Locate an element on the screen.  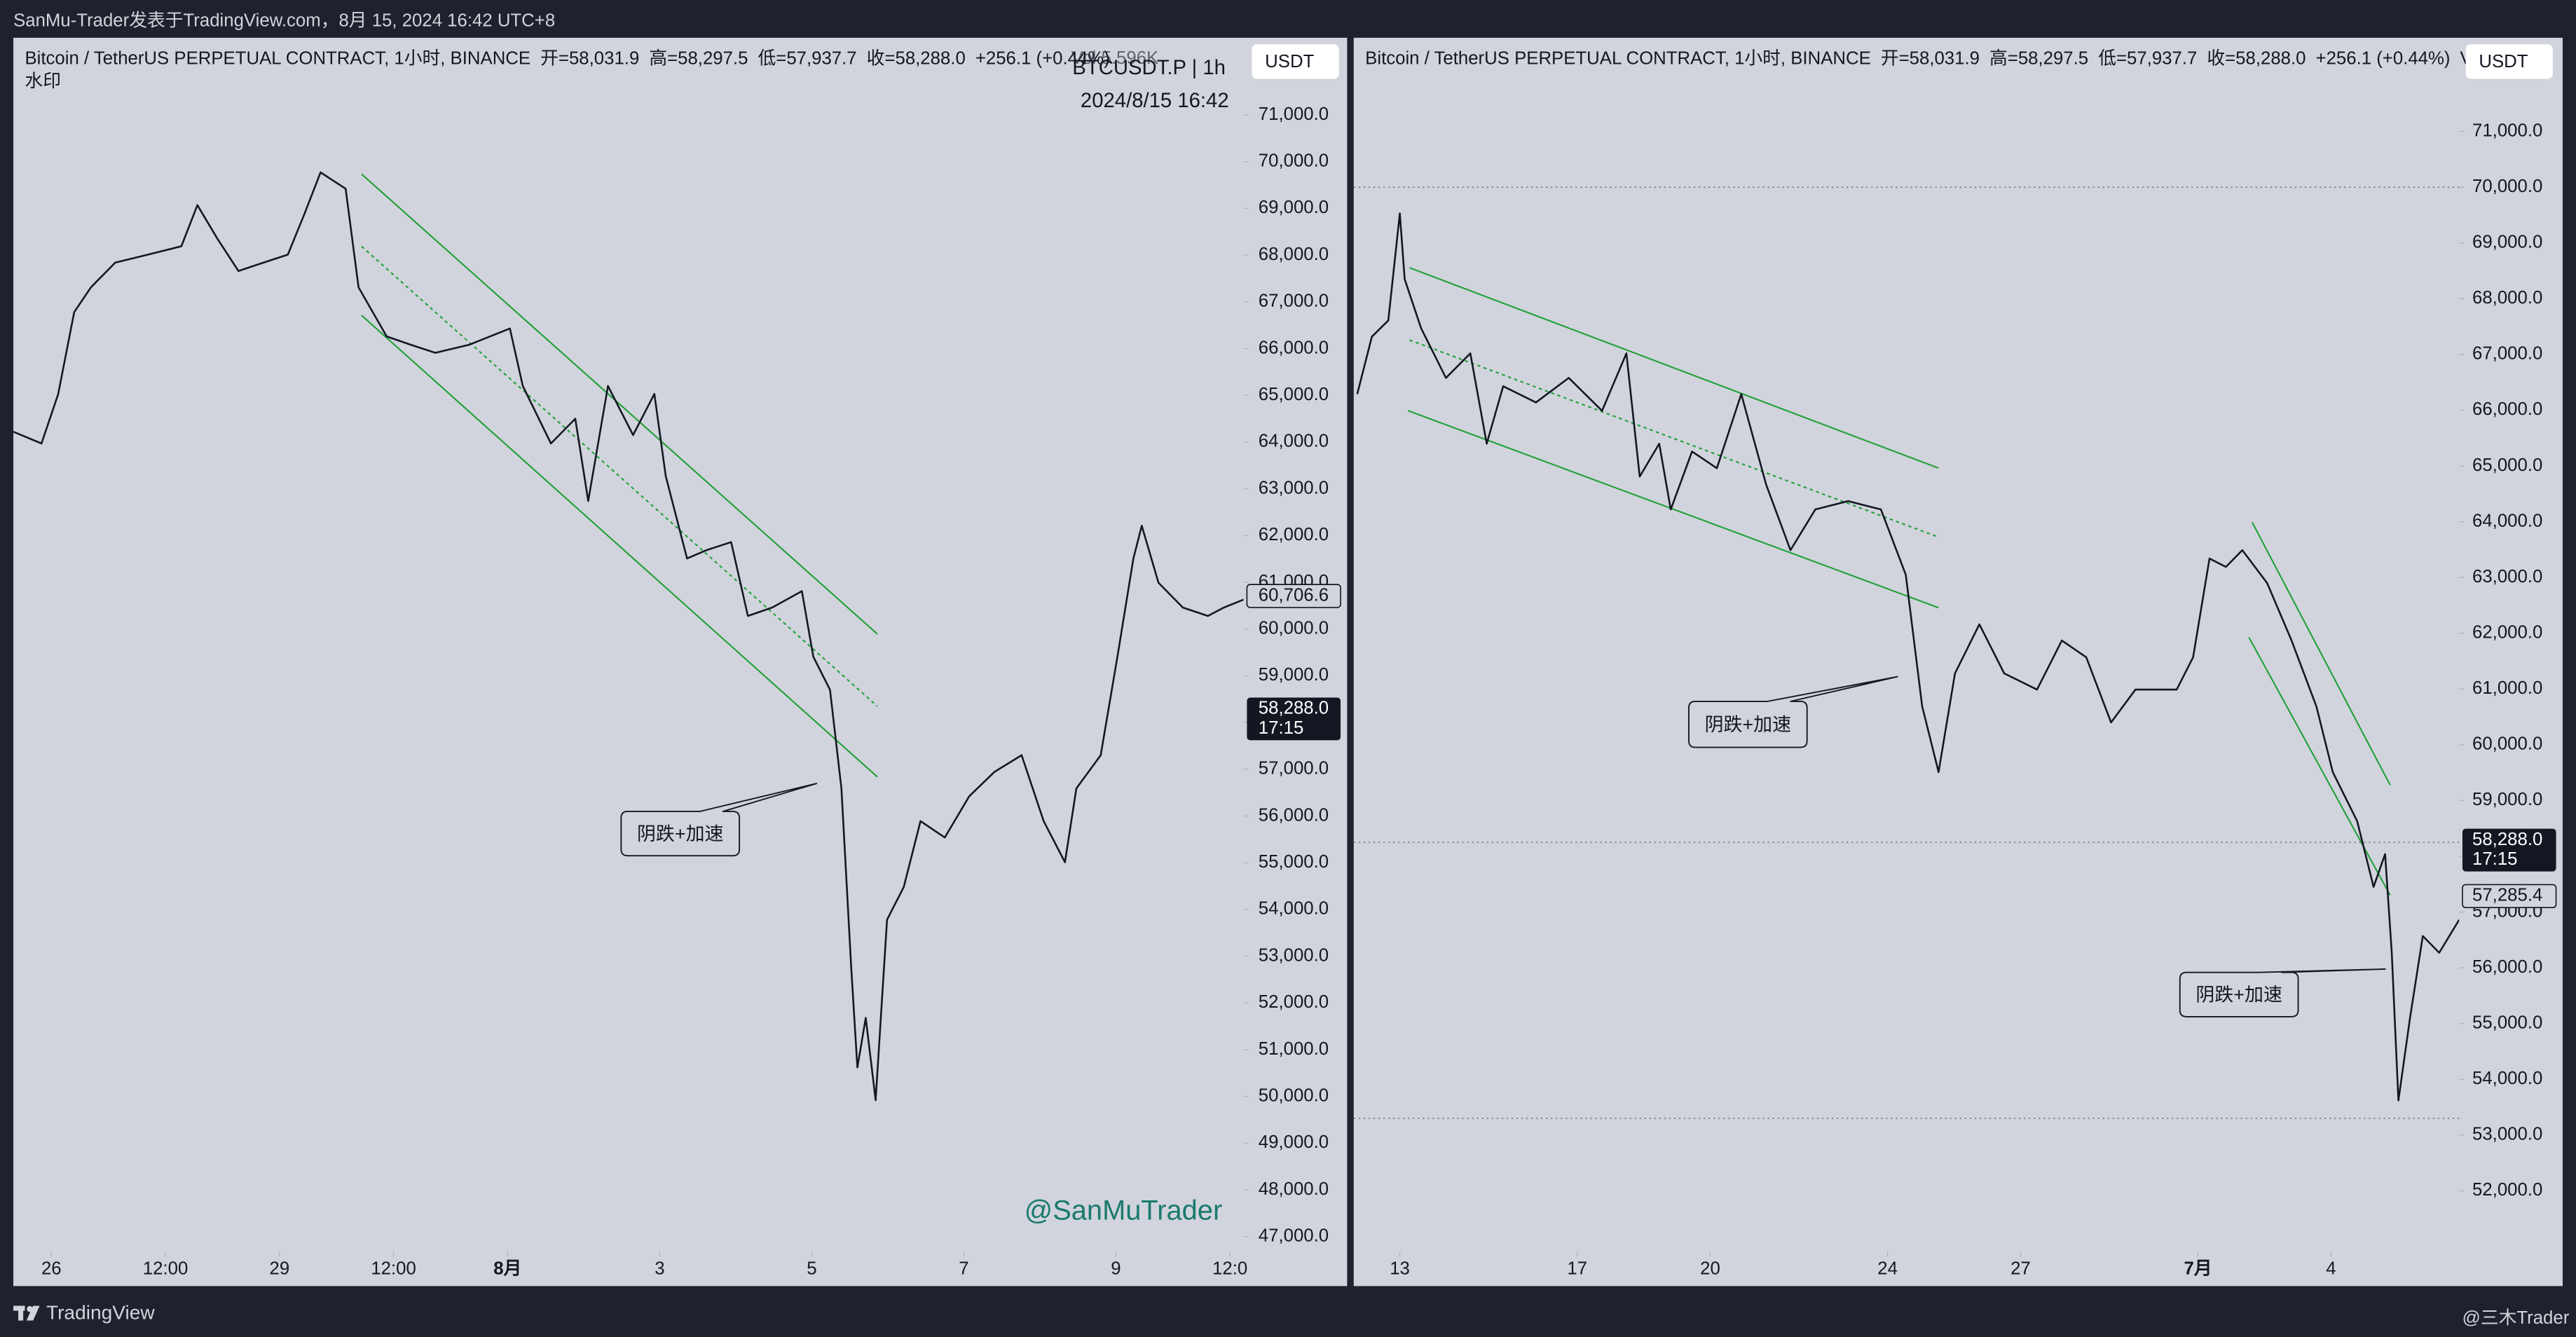
x-tick-label: 12:0 is located at coordinates (1229, 1269).